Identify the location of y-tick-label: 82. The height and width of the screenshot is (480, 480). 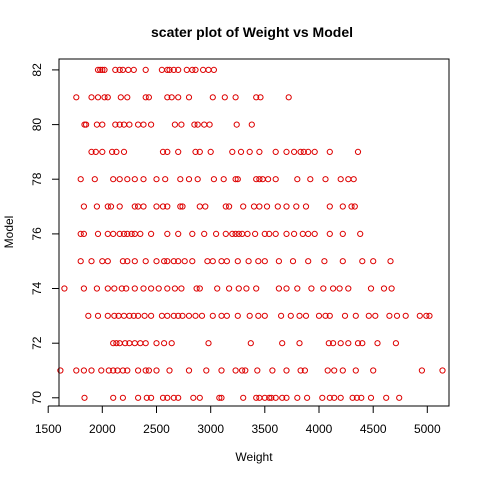
(37, 70).